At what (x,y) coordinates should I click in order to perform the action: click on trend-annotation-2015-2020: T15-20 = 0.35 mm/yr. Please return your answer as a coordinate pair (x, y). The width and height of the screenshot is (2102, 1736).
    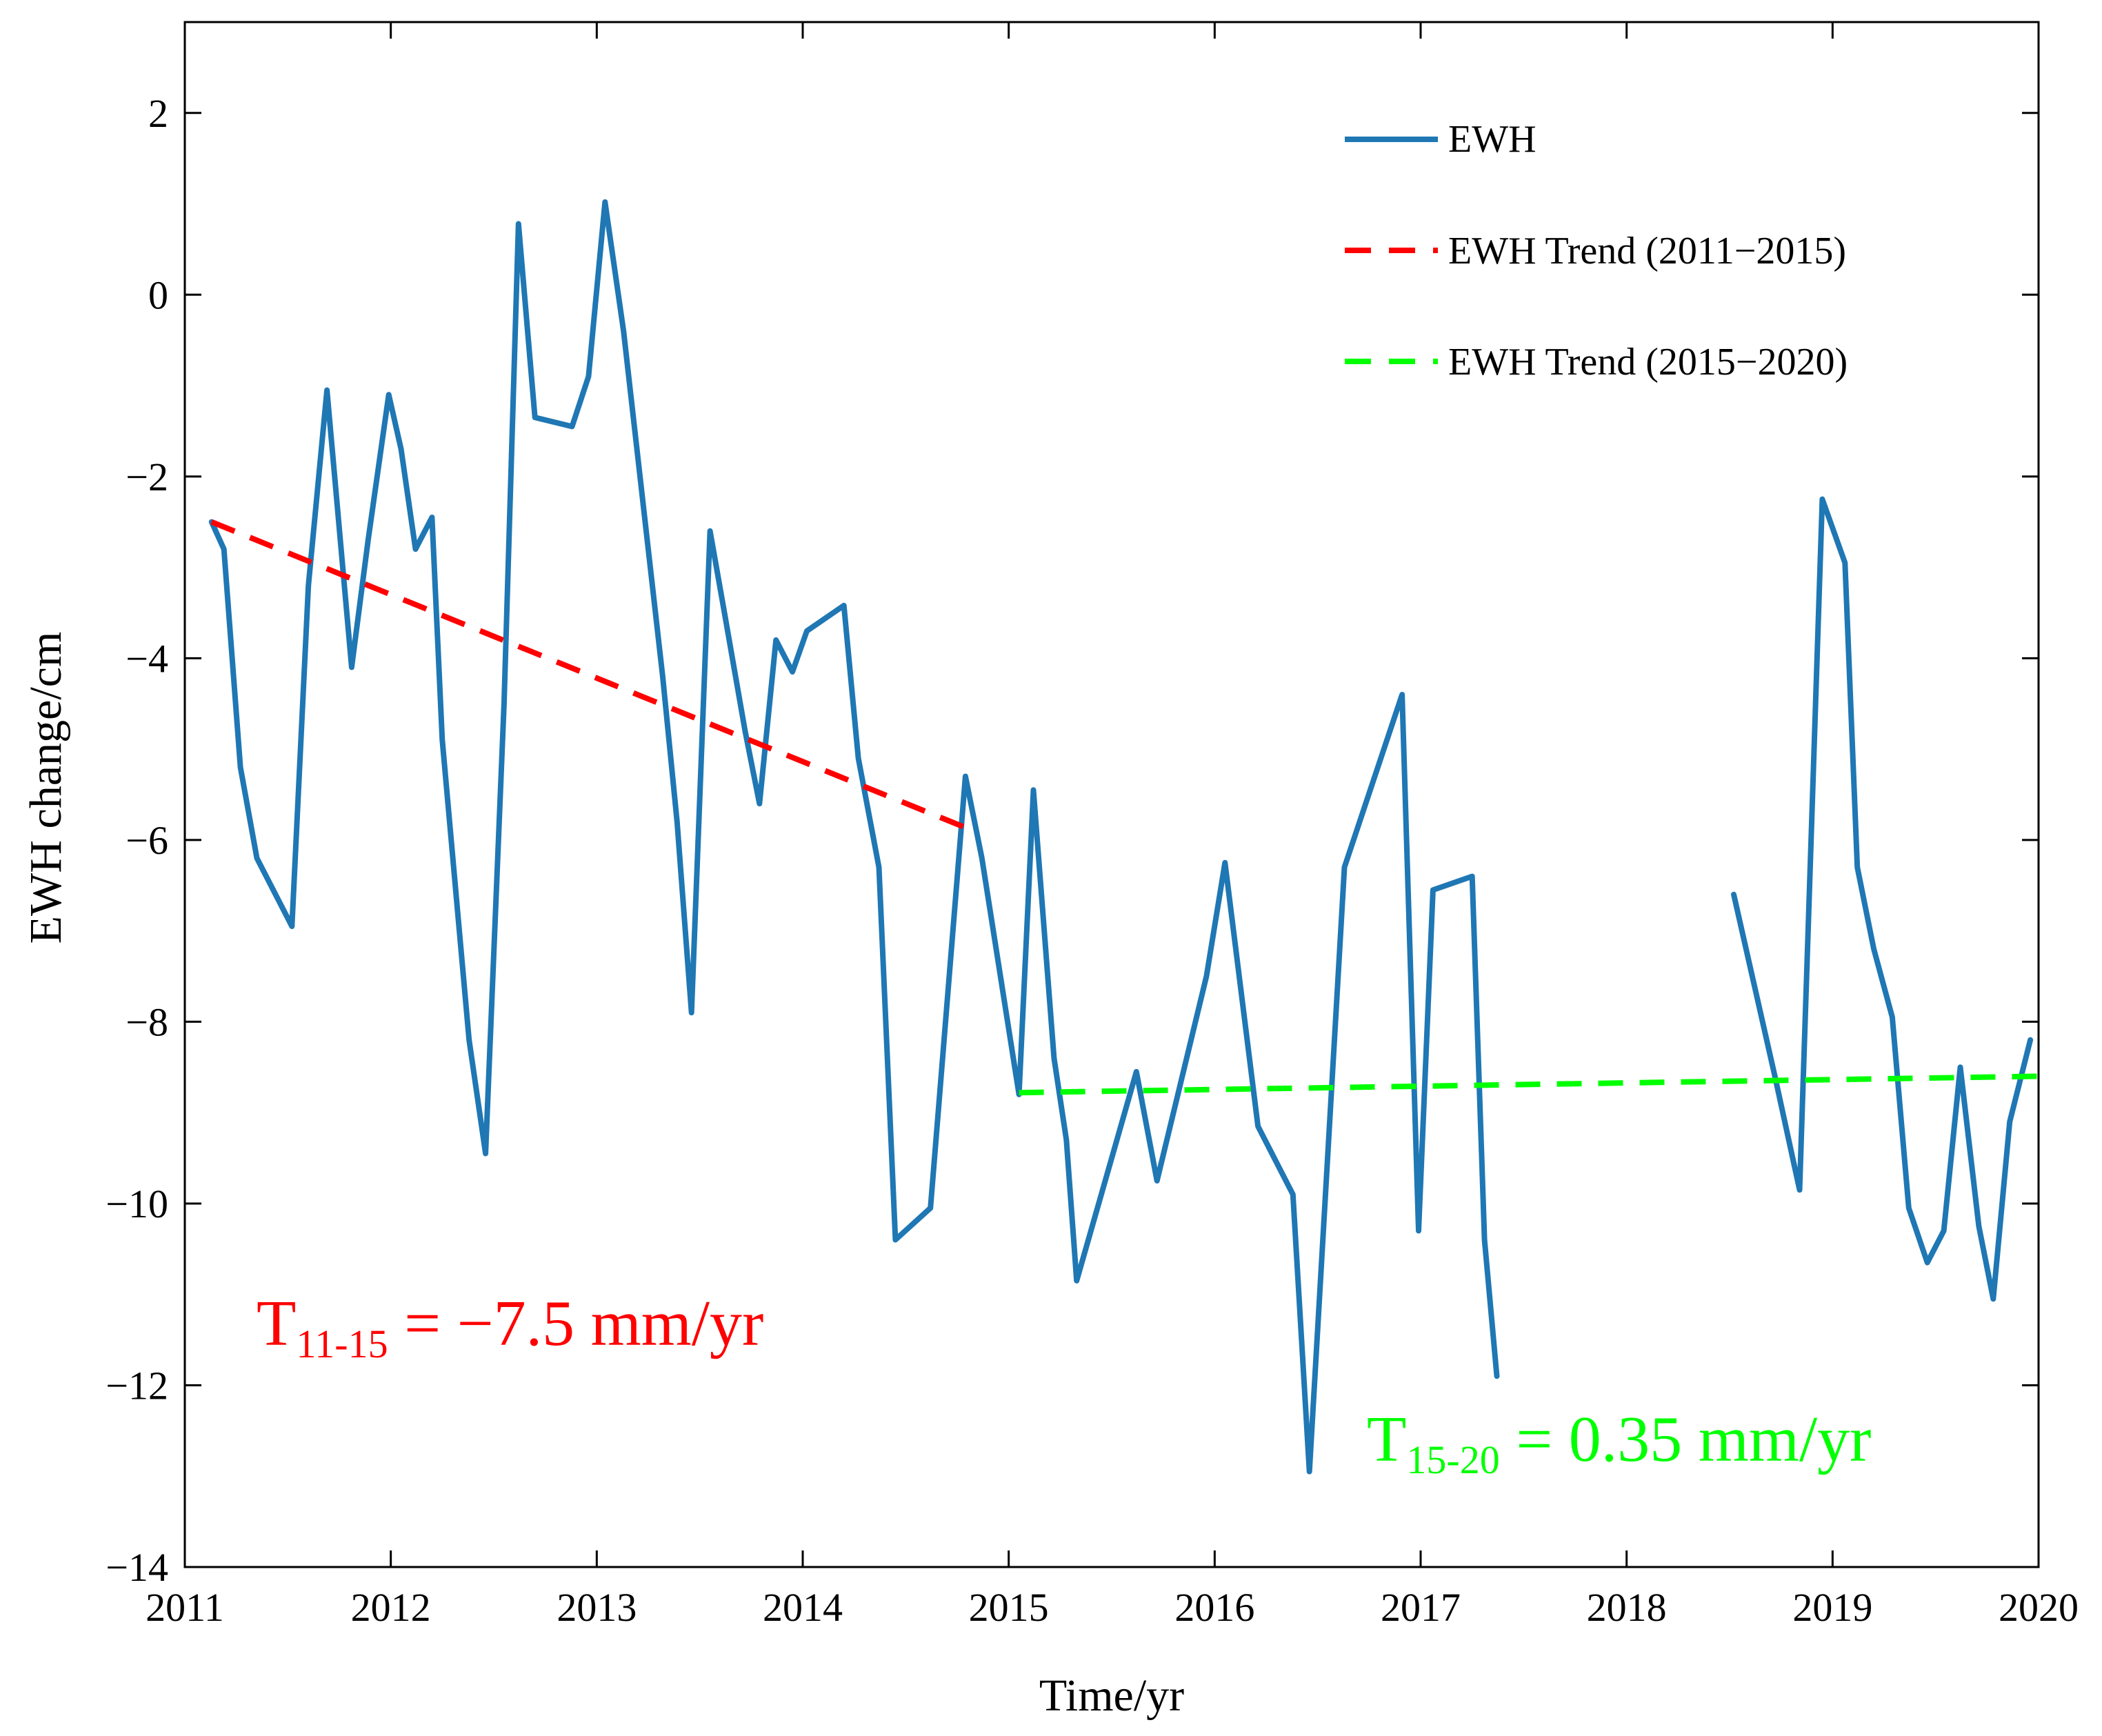
    Looking at the image, I should click on (1619, 1443).